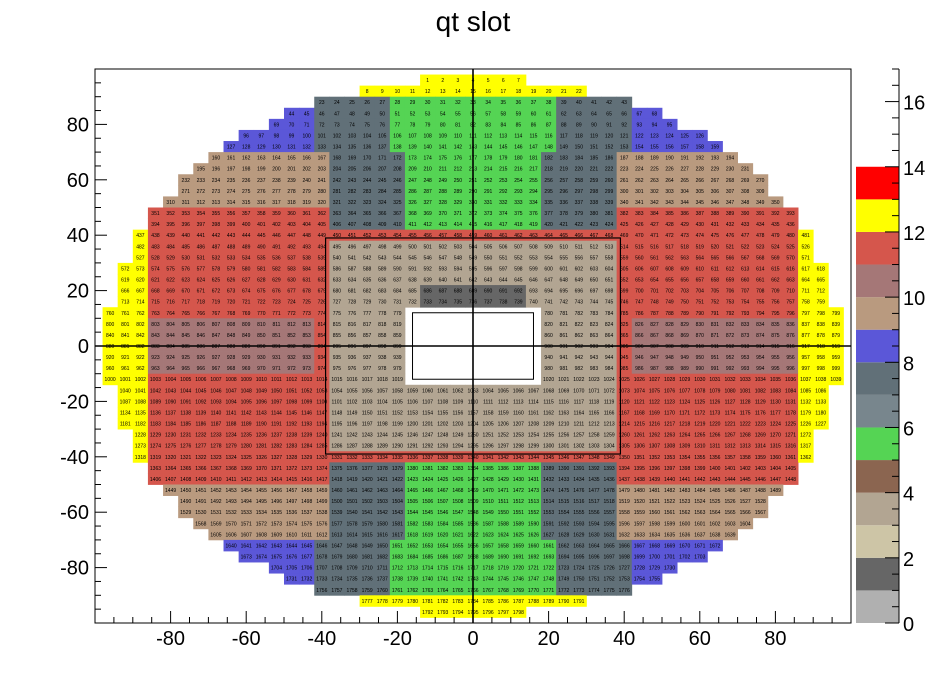  Describe the element at coordinates (609, 159) in the screenshot. I see `cell-slot-label: 186` at that location.